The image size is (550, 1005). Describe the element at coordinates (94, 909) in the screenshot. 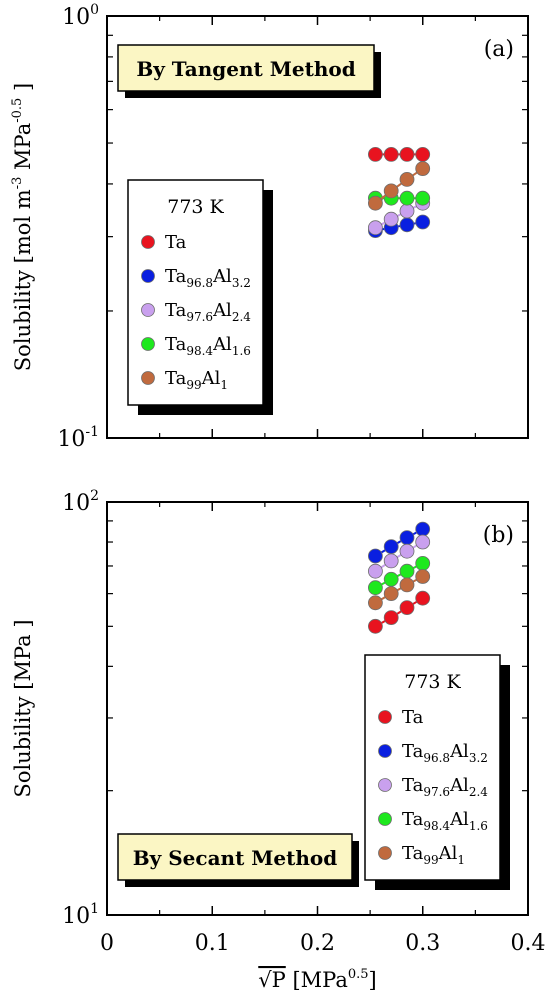

I see `y-tick-exponent: 1` at that location.